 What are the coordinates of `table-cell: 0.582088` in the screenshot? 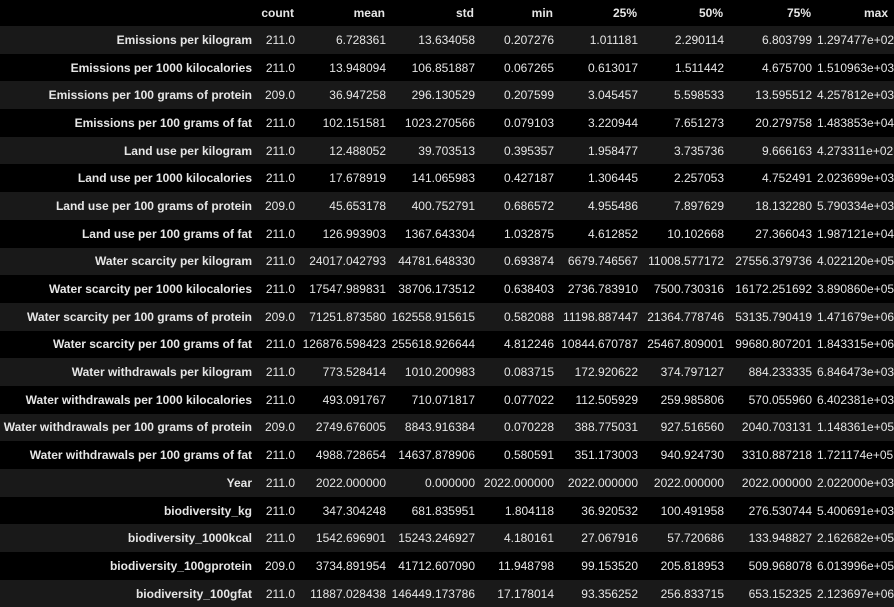 It's located at (528, 316).